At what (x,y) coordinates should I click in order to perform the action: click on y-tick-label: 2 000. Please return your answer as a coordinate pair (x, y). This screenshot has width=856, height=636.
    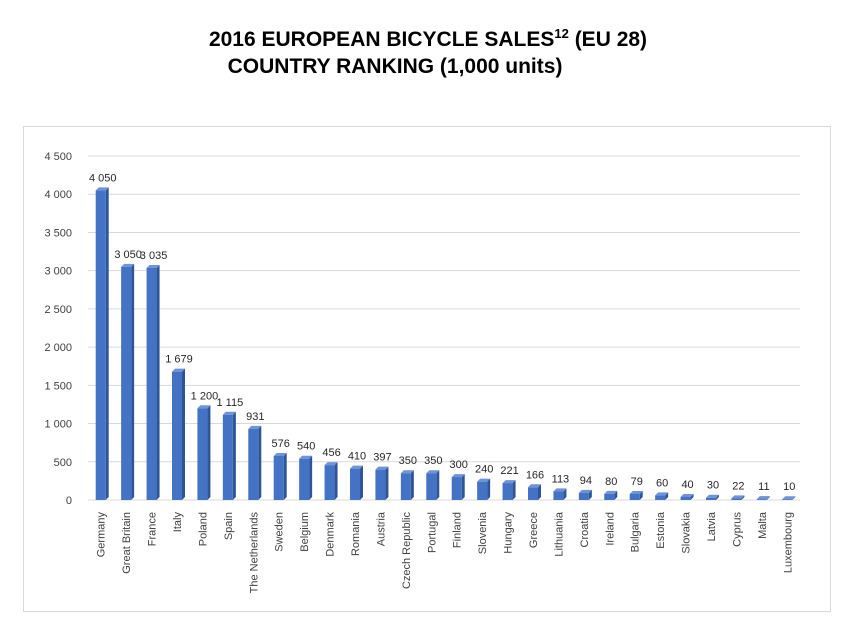
    Looking at the image, I should click on (58, 348).